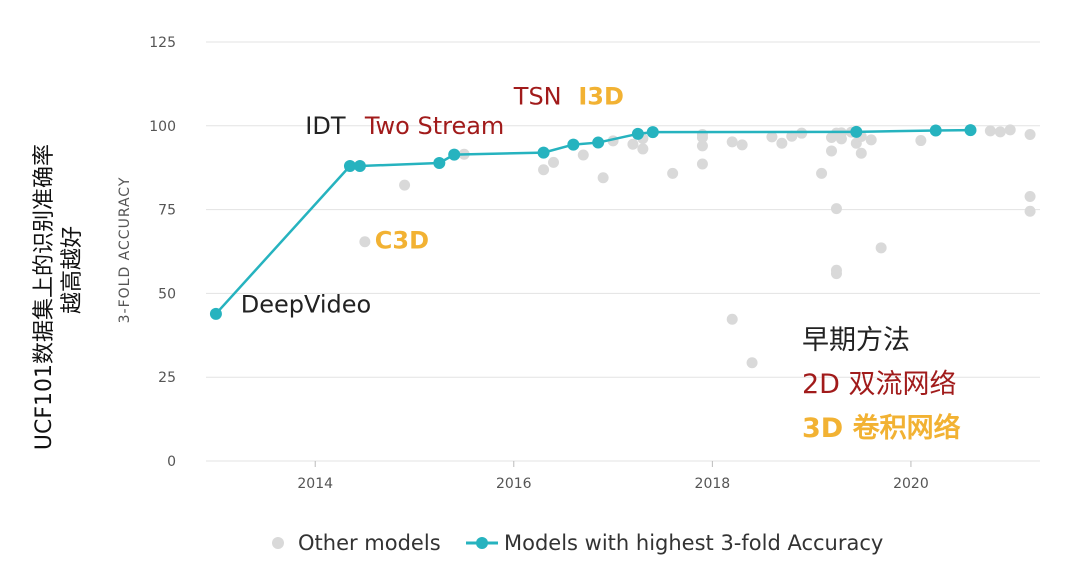  Describe the element at coordinates (482, 543) in the screenshot. I see `legend-best-marker` at that location.